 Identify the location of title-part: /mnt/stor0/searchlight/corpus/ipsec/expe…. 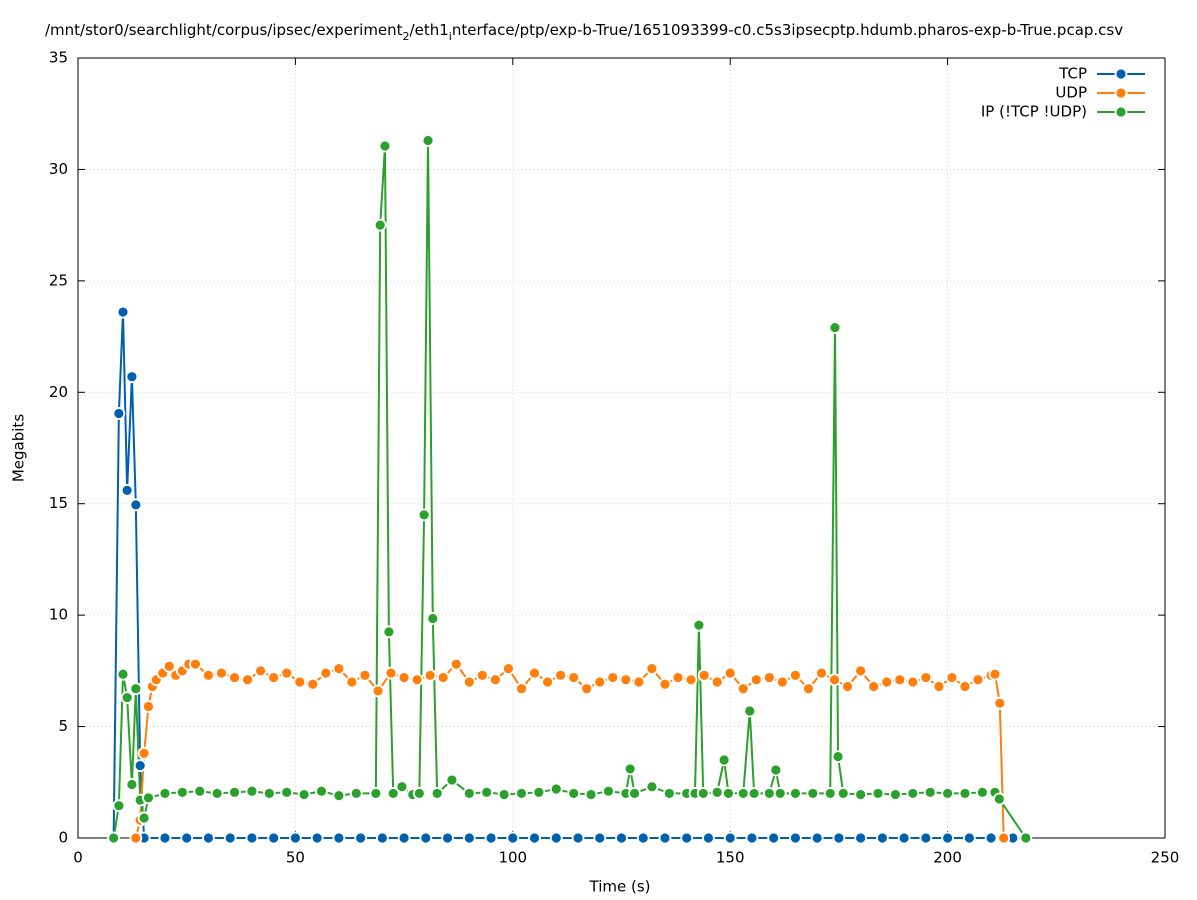
(224, 30).